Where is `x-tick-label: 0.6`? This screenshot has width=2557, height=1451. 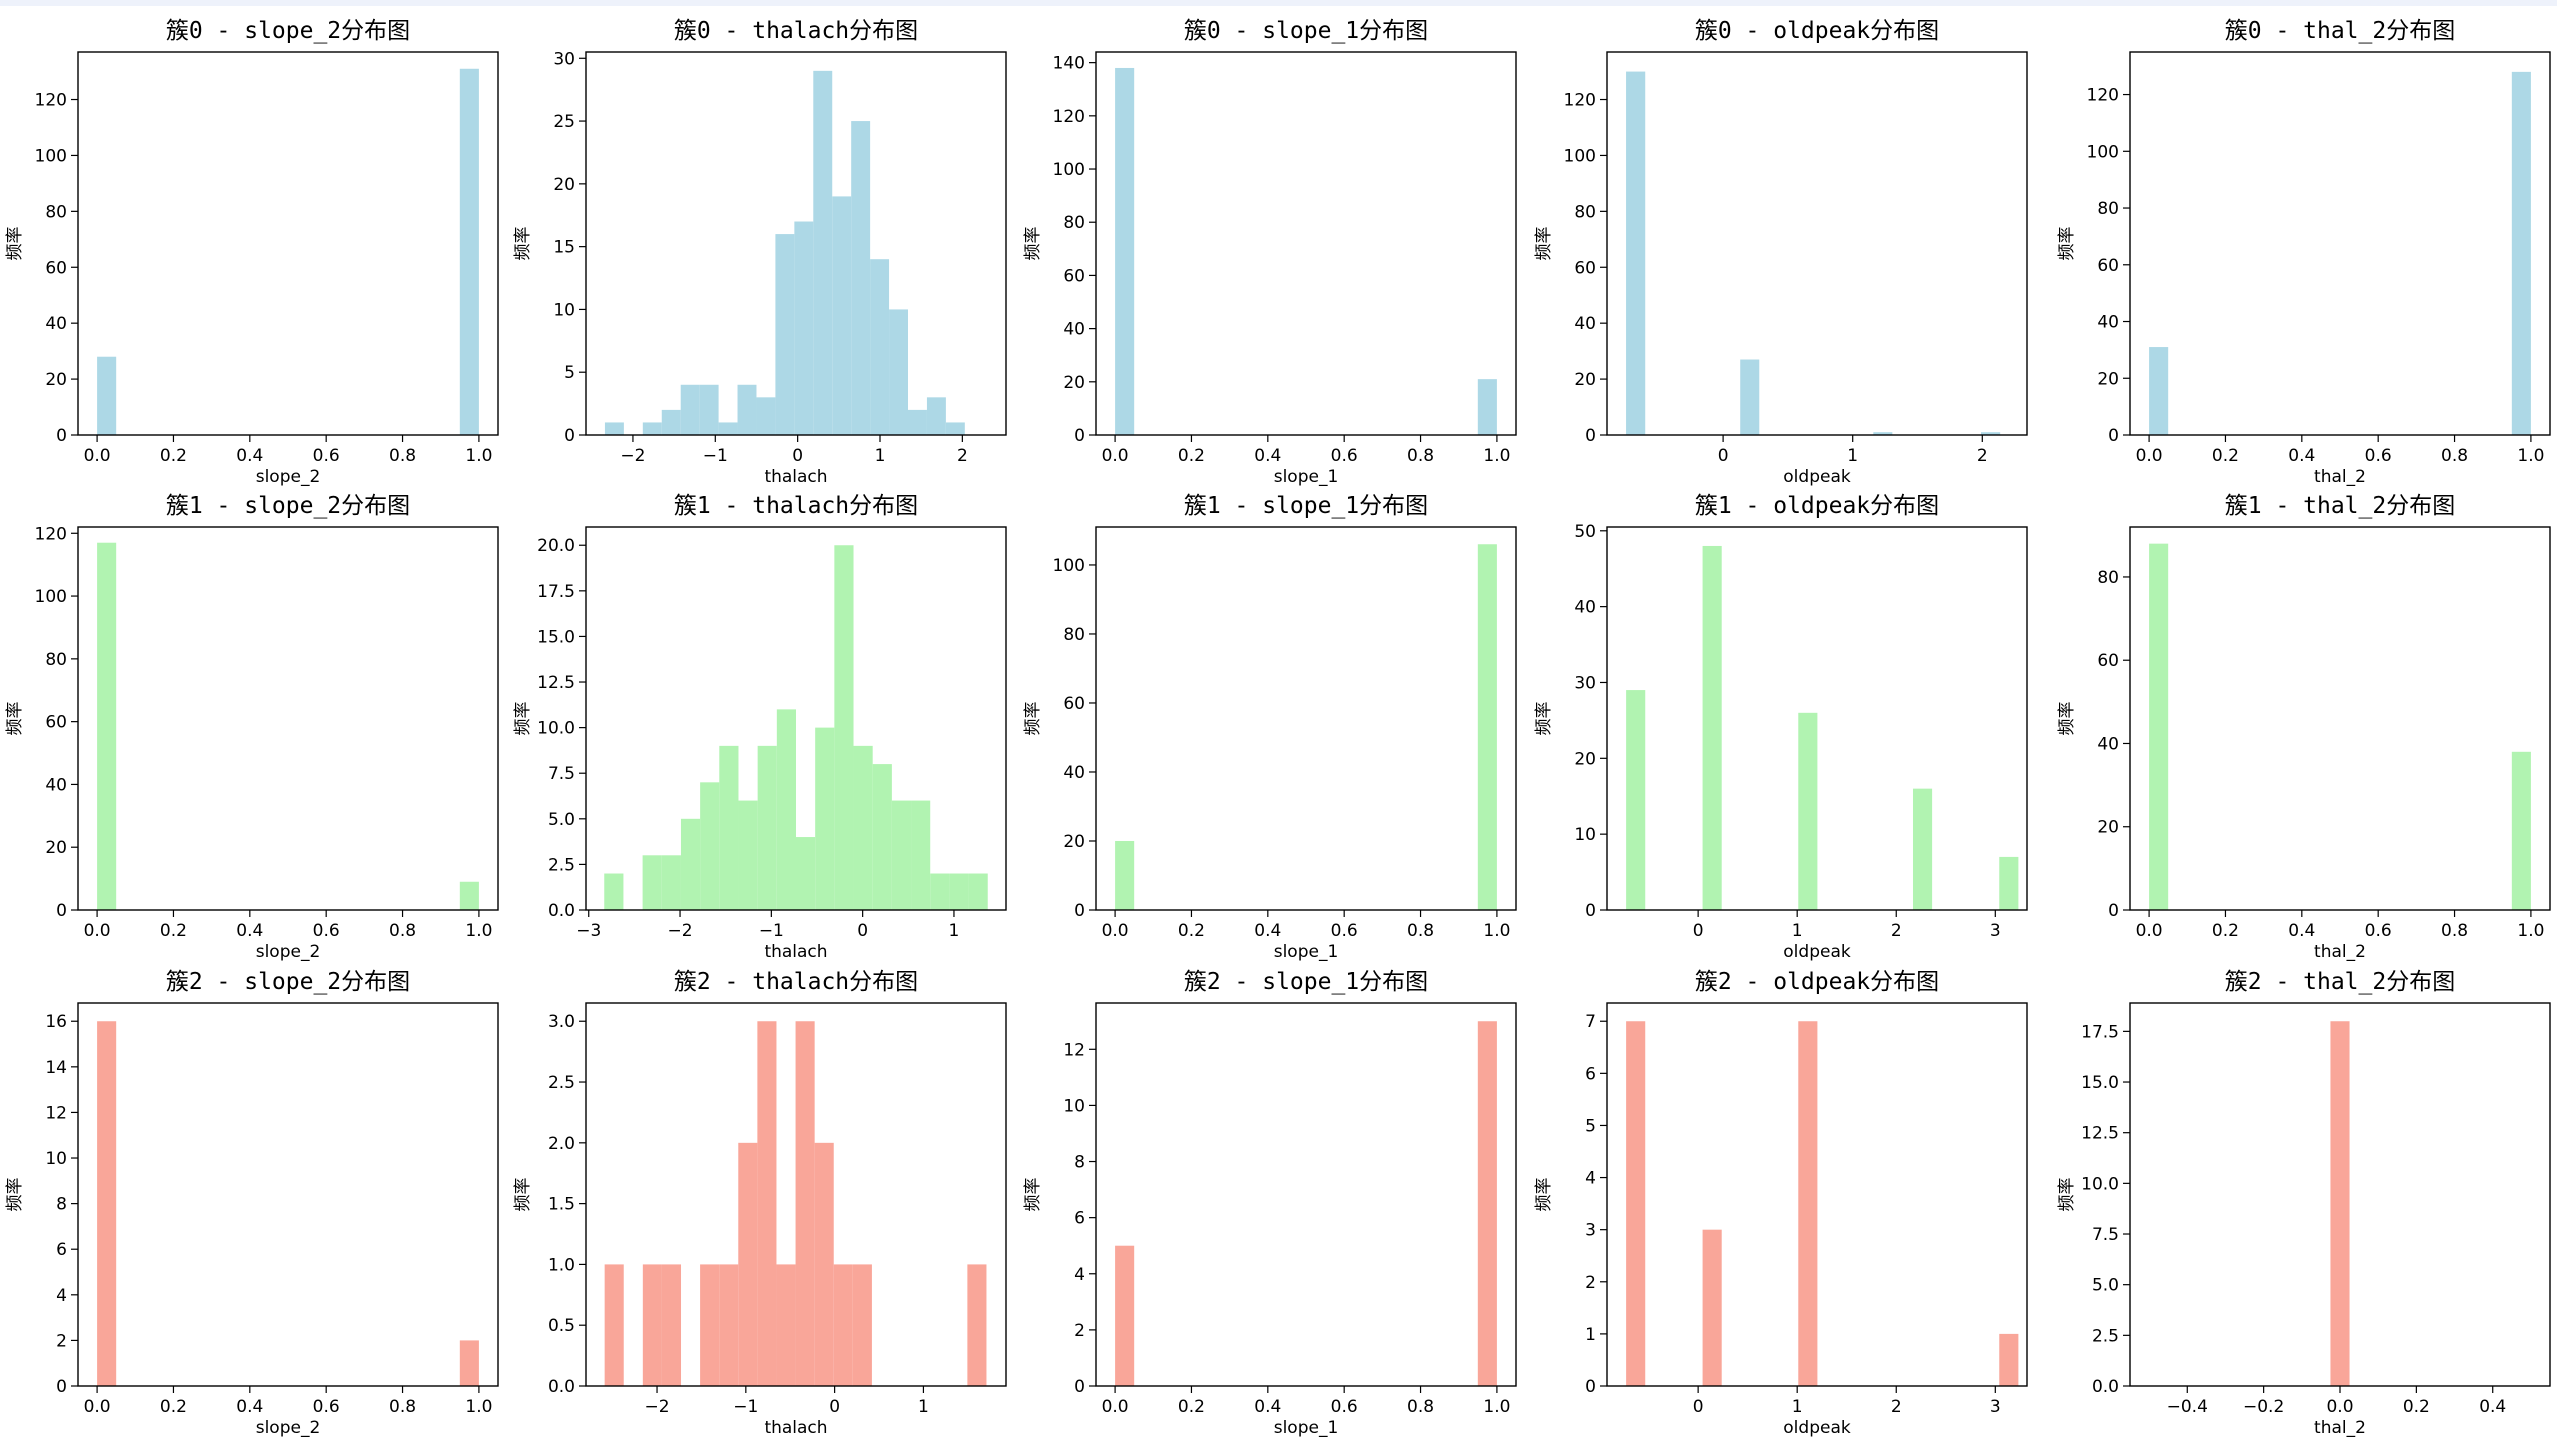 x-tick-label: 0.6 is located at coordinates (2378, 931).